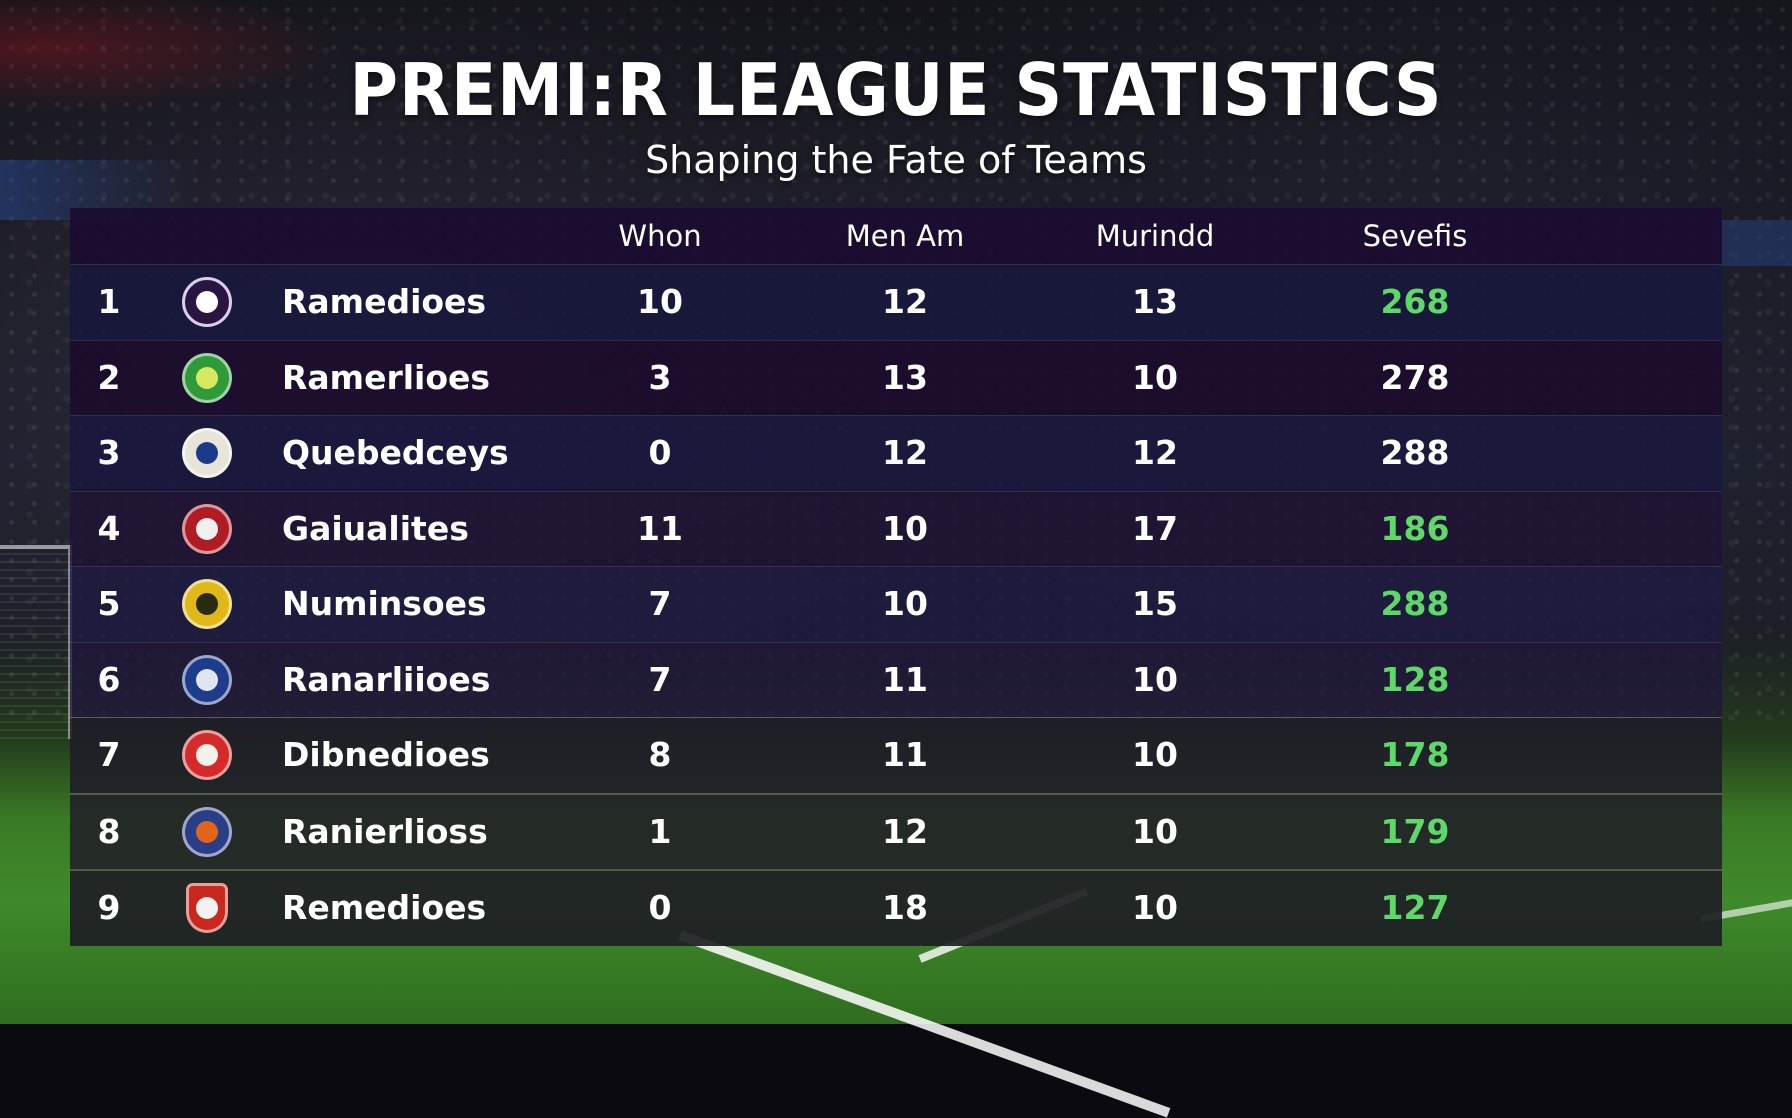 The height and width of the screenshot is (1118, 1792). What do you see at coordinates (660, 377) in the screenshot?
I see `whon-cell: 3` at bounding box center [660, 377].